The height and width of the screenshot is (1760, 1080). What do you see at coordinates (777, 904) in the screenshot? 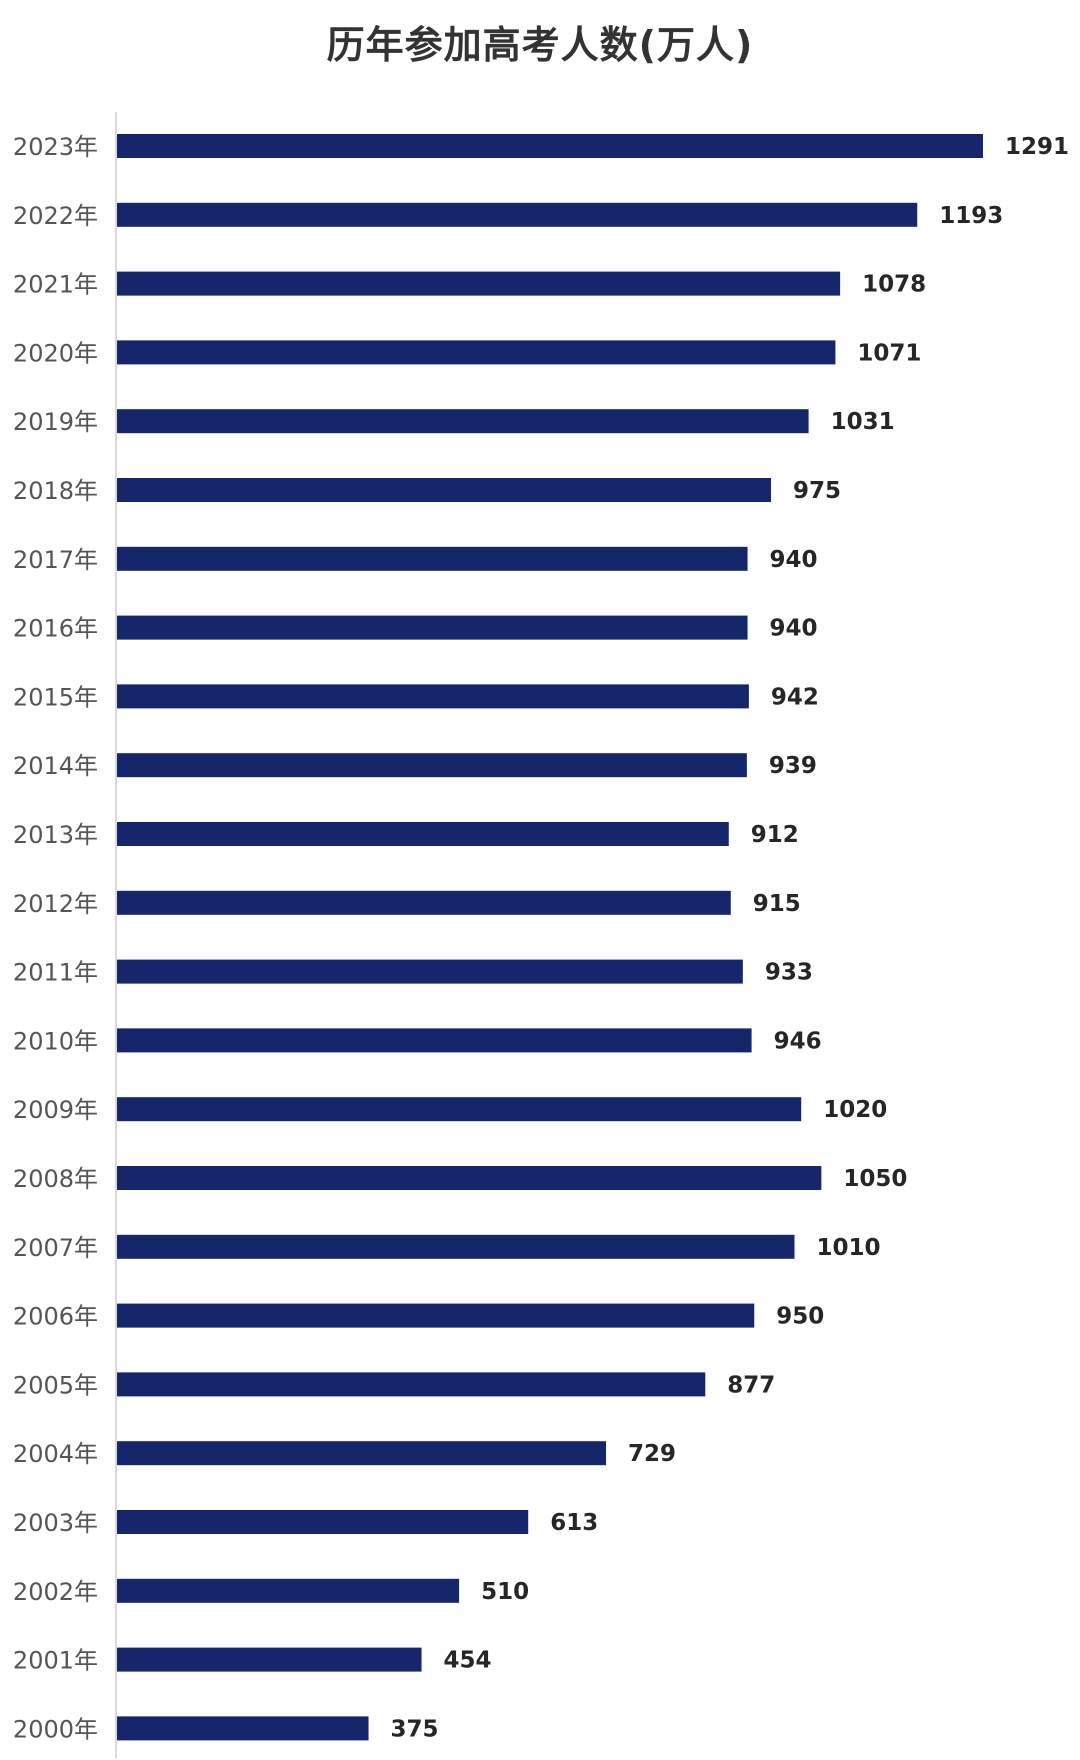
I see `value-label: 915` at bounding box center [777, 904].